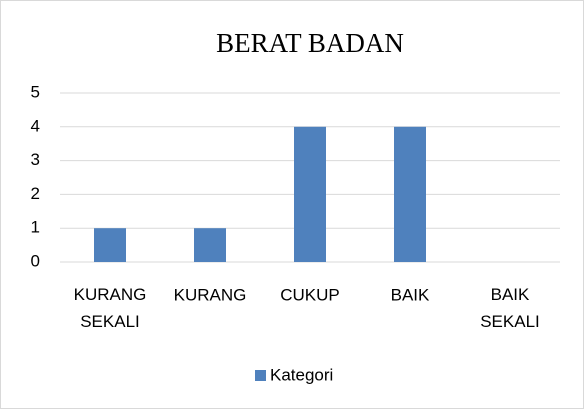  Describe the element at coordinates (510, 308) in the screenshot. I see `x-tick-label: BAIK SEKALI` at that location.